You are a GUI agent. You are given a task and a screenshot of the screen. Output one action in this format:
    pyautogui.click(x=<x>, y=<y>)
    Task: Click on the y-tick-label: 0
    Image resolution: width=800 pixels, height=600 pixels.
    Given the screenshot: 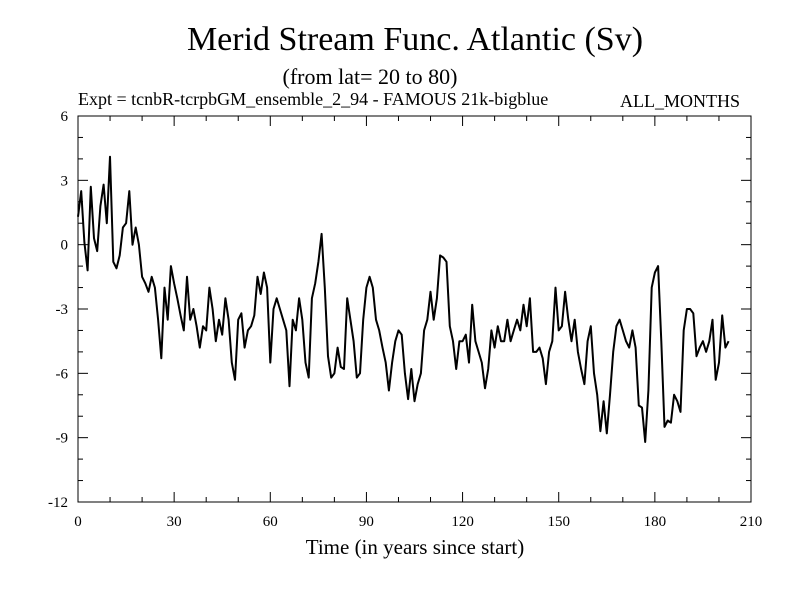 What is the action you would take?
    pyautogui.click(x=65, y=246)
    